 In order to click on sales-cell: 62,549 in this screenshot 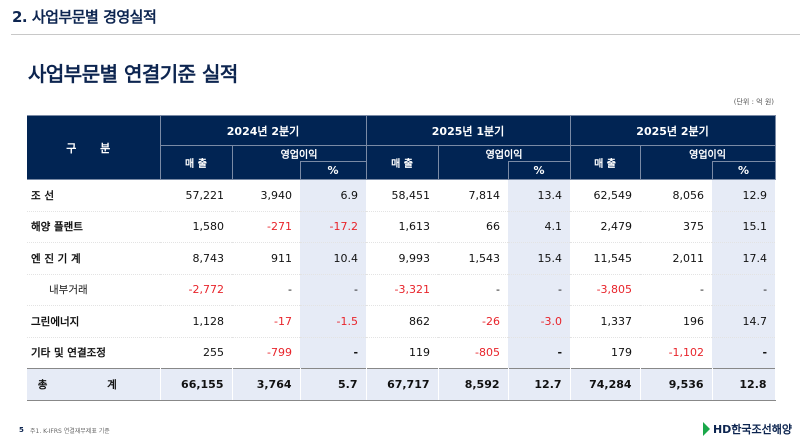, I will do `click(605, 195)`.